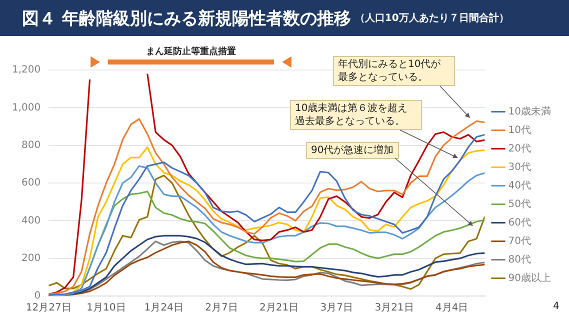 Image resolution: width=569 pixels, height=320 pixels. What do you see at coordinates (530, 278) in the screenshot?
I see `legend-label: 90歳以上` at bounding box center [530, 278].